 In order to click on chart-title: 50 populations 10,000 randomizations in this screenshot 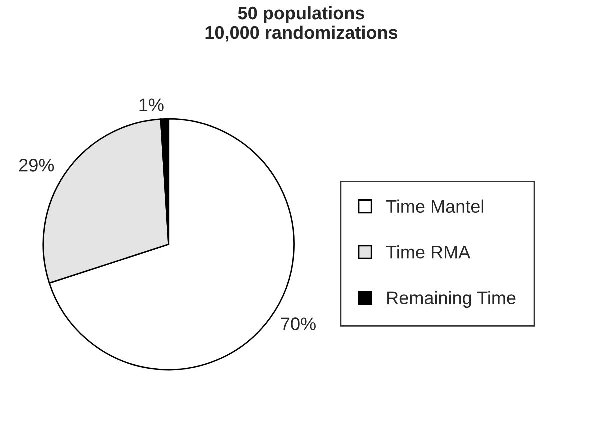, I will do `click(302, 24)`.